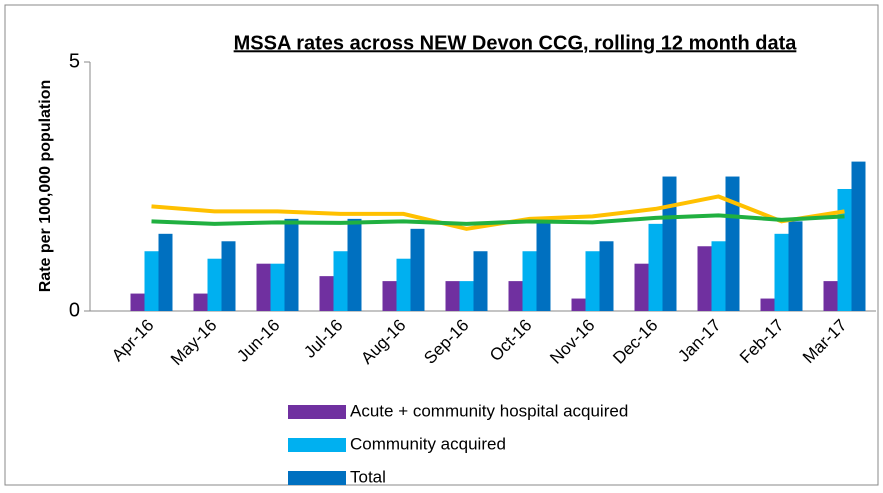  Describe the element at coordinates (45, 186) in the screenshot. I see `y-axis-label: Rate per 100,000 population` at that location.